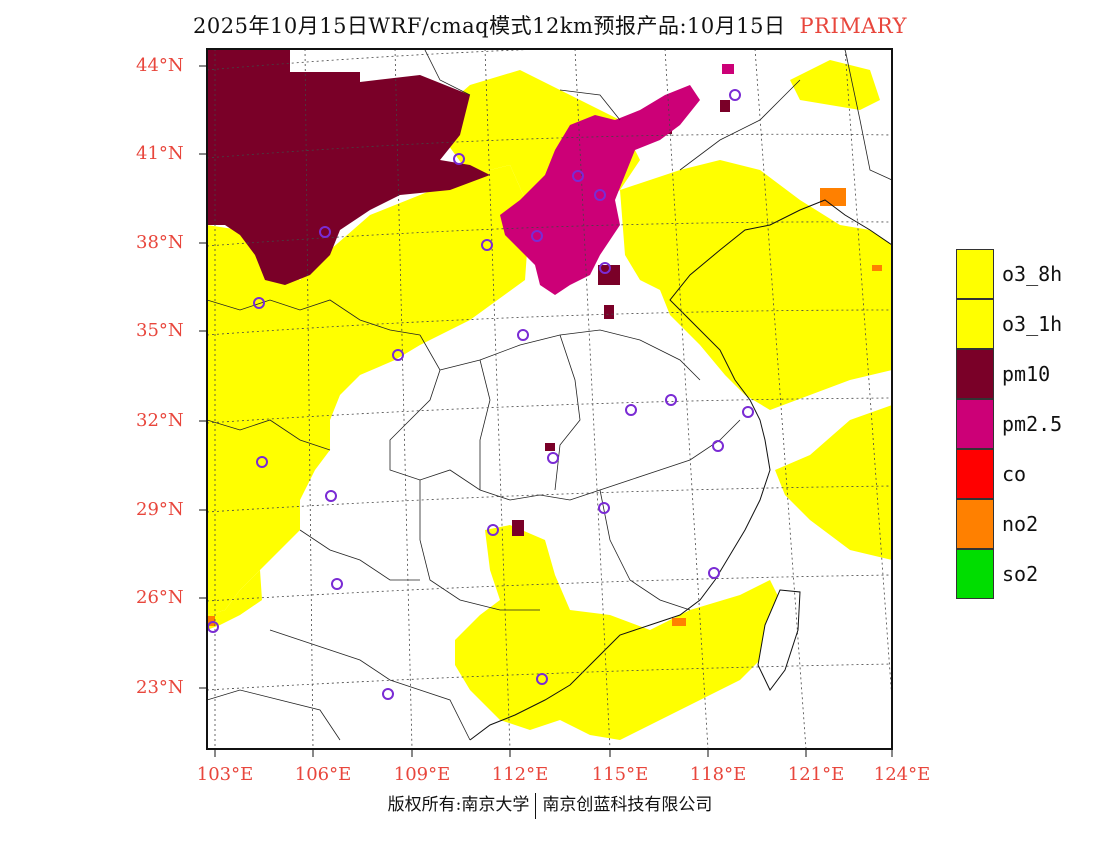 This screenshot has width=1100, height=850. What do you see at coordinates (160, 420) in the screenshot?
I see `lat-label-32n: 32°N` at bounding box center [160, 420].